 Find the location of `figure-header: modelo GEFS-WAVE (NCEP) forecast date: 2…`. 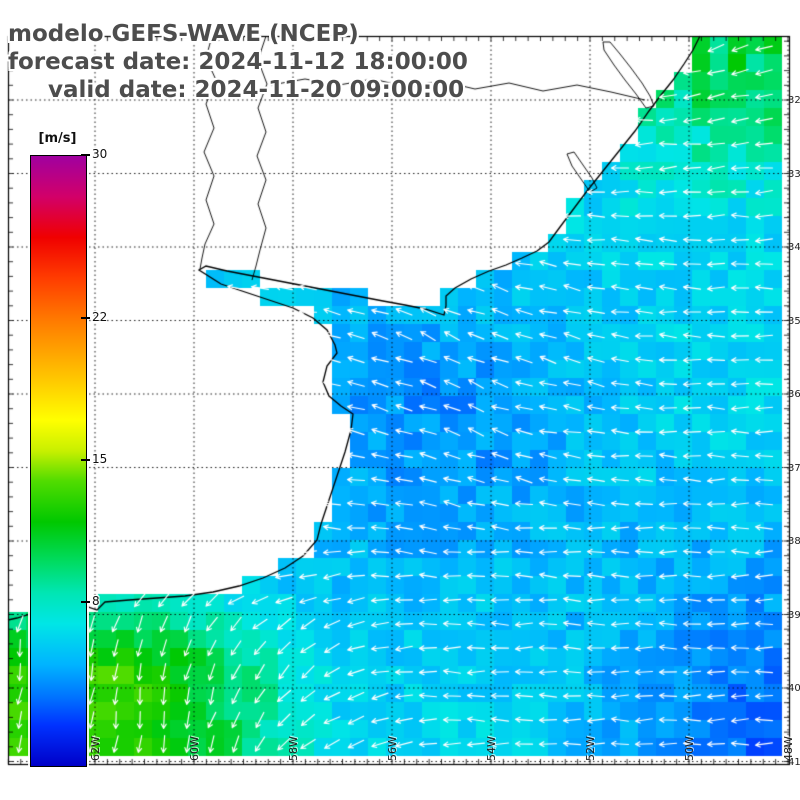

figure-header: modelo GEFS-WAVE (NCEP) forecast date: 2… is located at coordinates (238, 62).